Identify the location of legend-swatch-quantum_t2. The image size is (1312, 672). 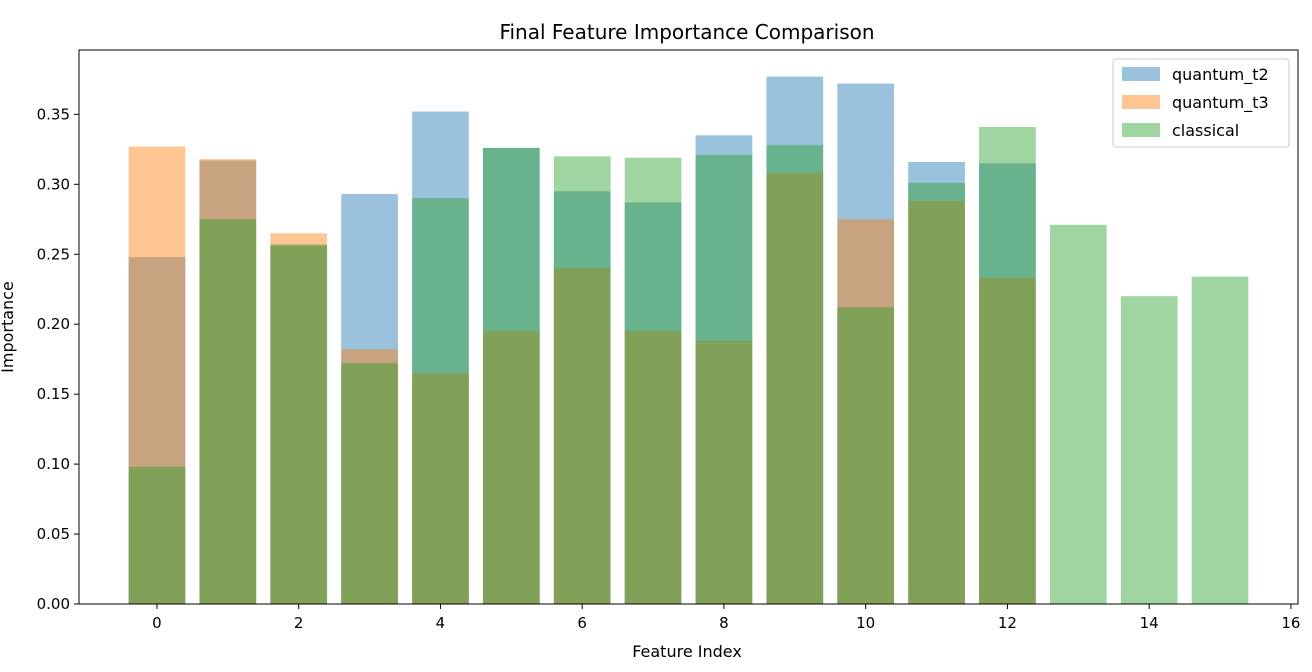
(1141, 74).